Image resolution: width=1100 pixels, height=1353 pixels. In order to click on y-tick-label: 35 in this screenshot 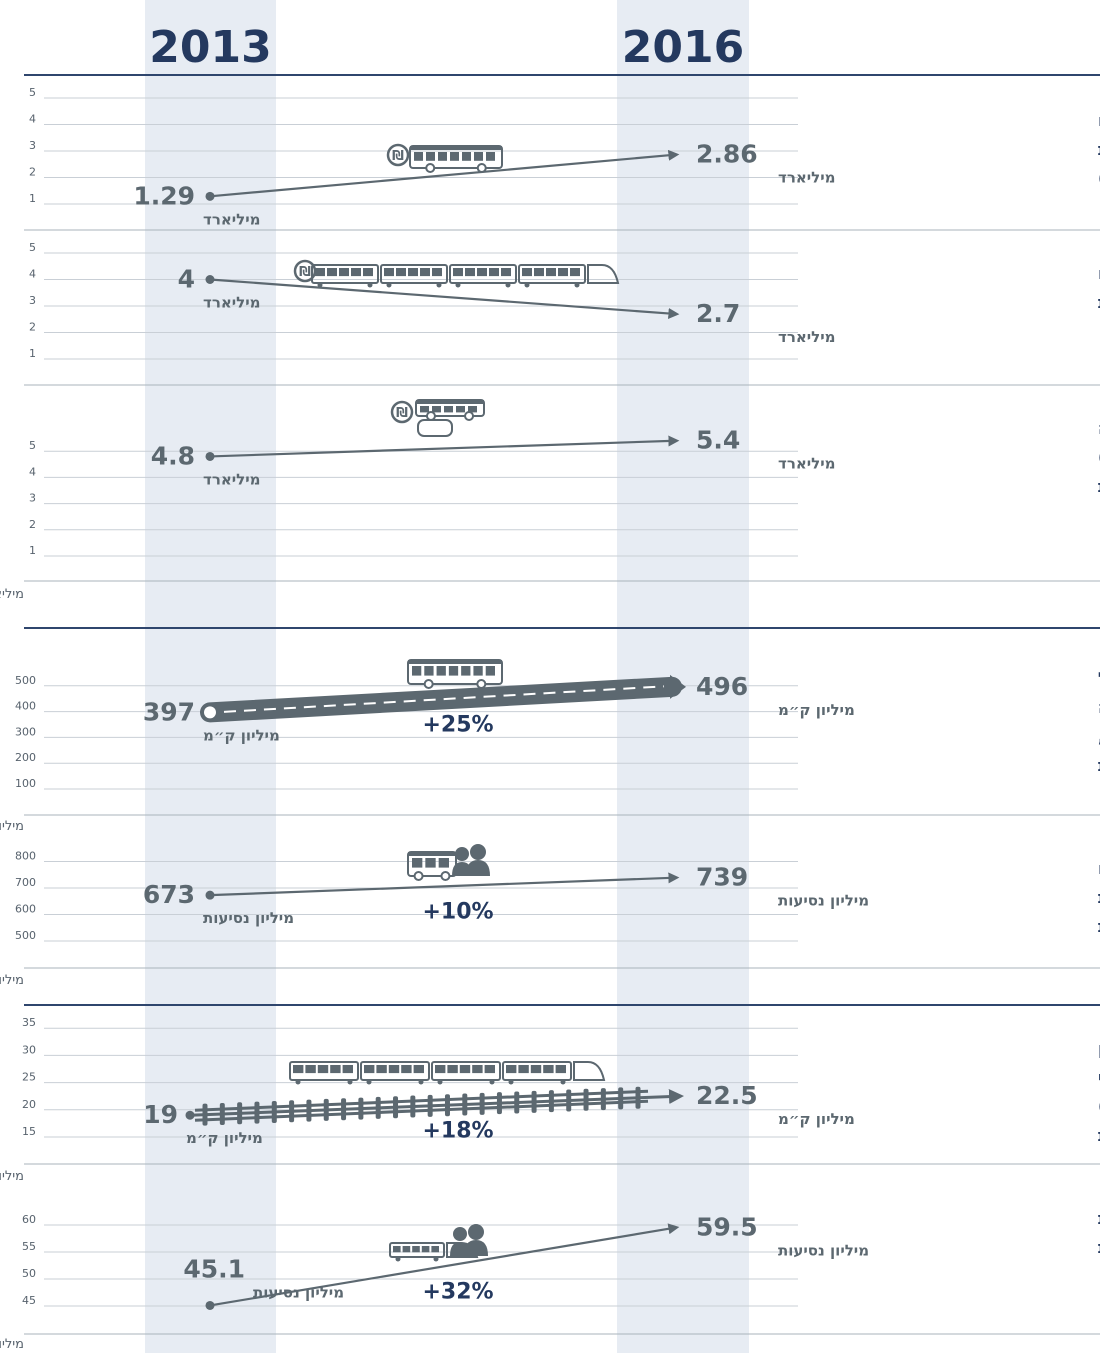, I will do `click(29, 1022)`.